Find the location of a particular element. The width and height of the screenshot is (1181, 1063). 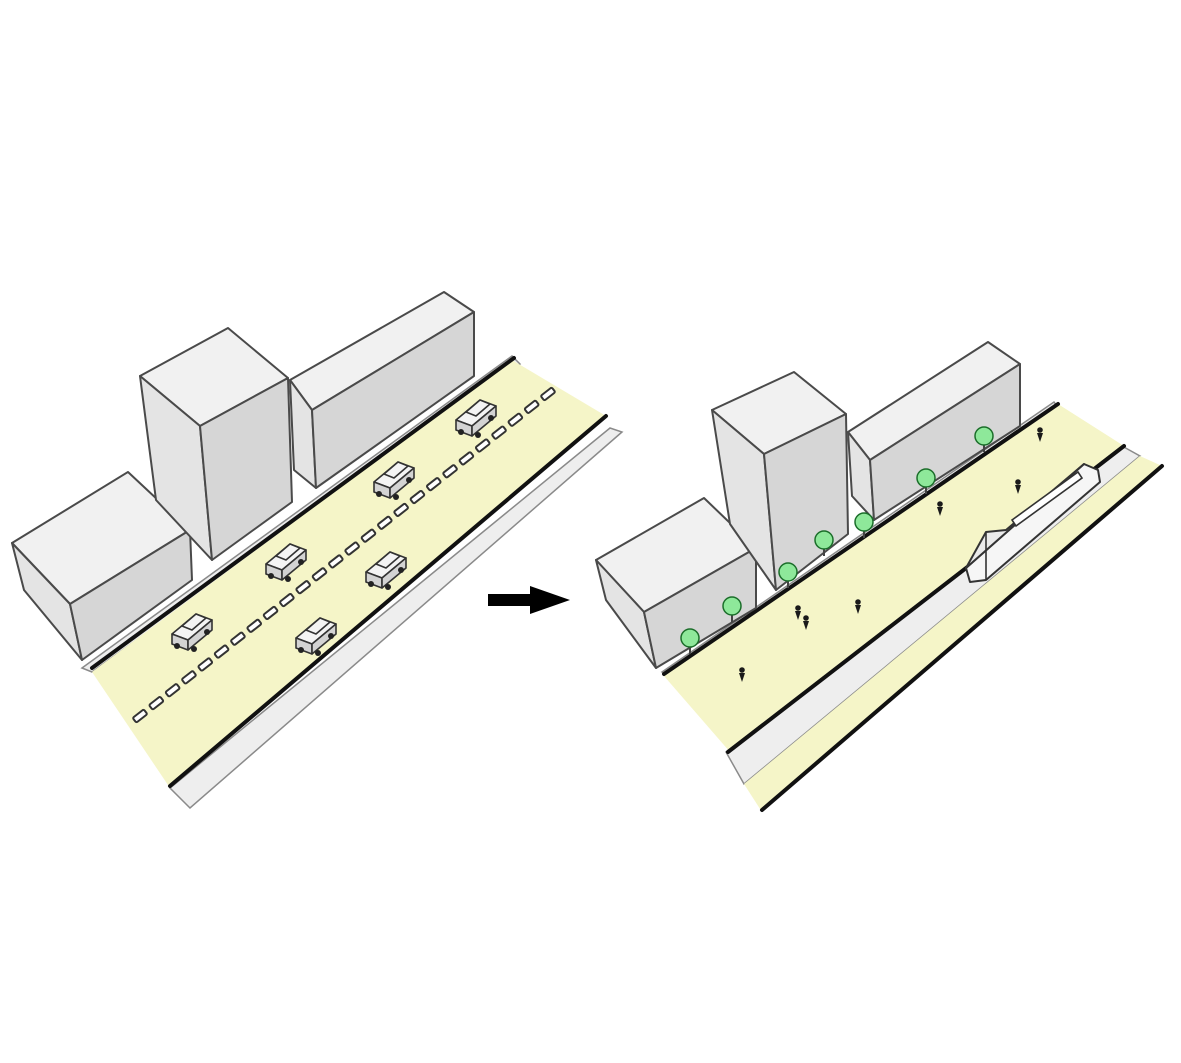

after-building-small is located at coordinates (676, 583).